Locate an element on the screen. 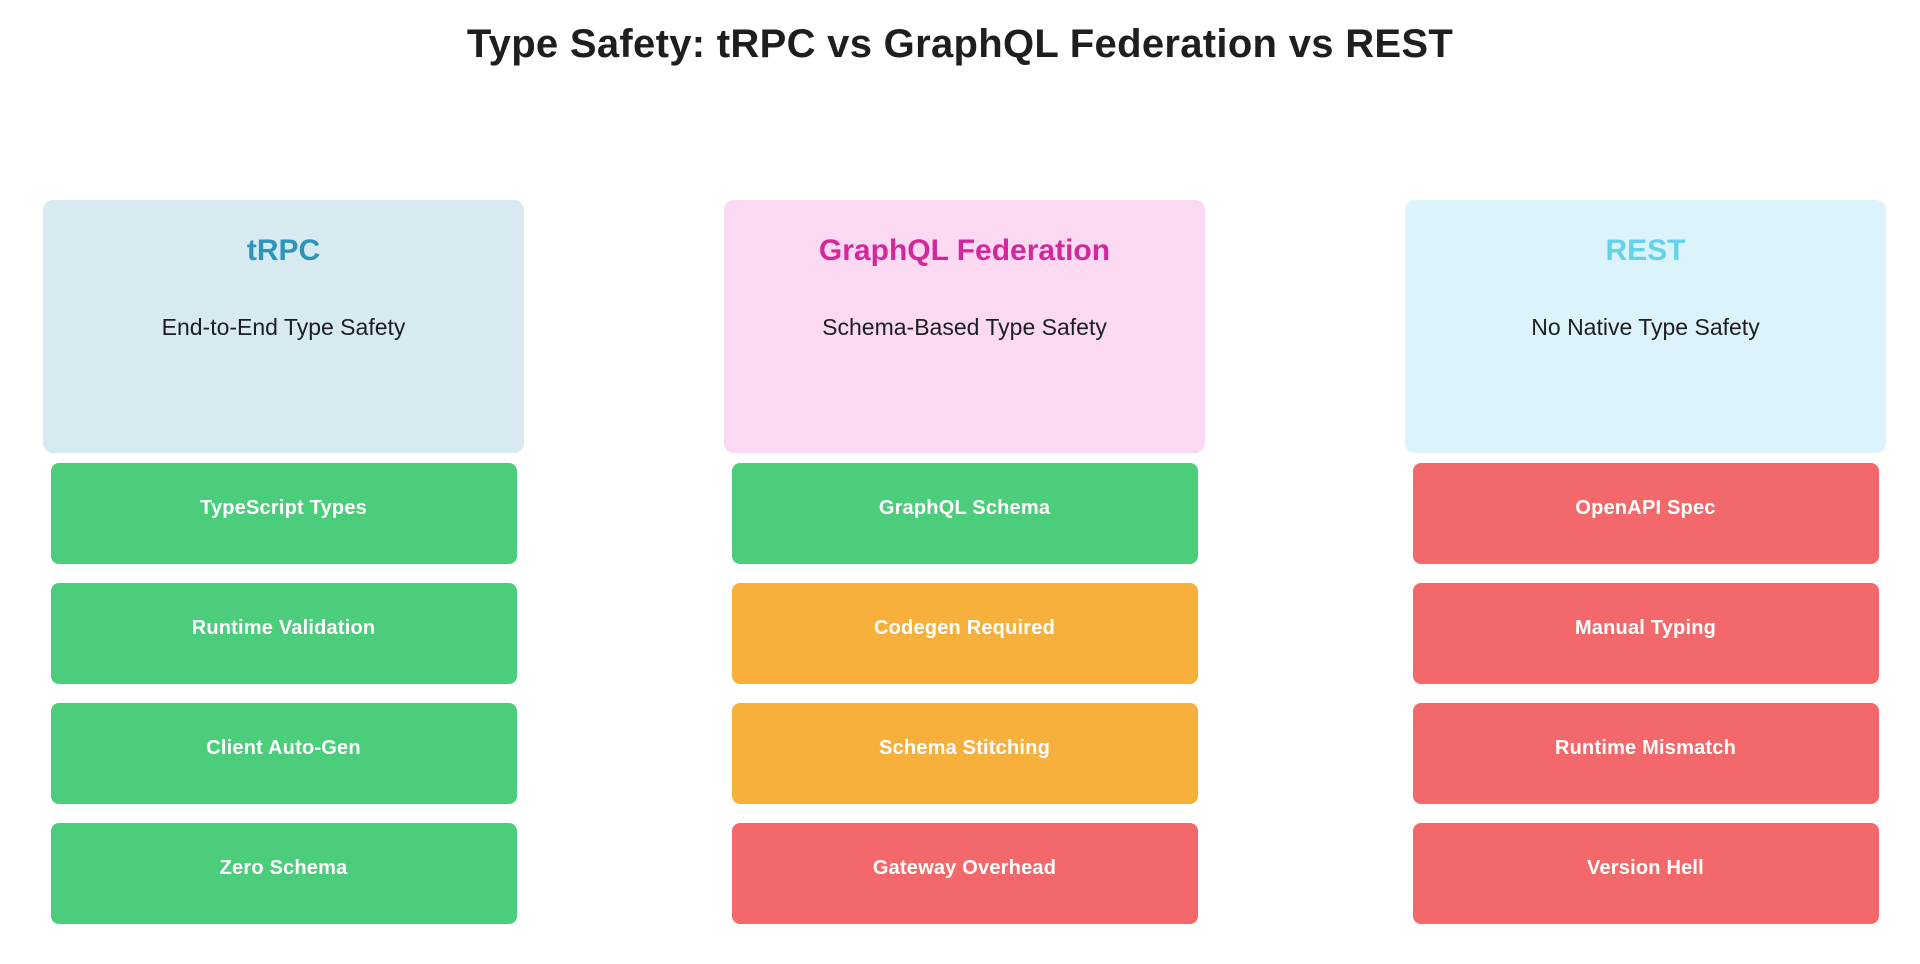 The image size is (1920, 964). graphql-federation-title: GraphQL Federation is located at coordinates (964, 250).